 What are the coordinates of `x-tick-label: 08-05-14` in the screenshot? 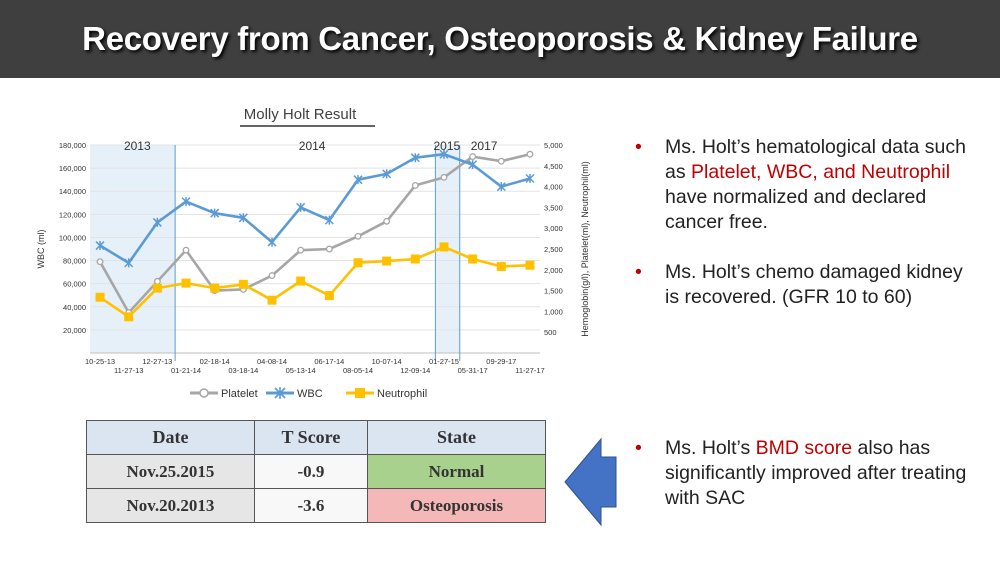 It's located at (358, 370).